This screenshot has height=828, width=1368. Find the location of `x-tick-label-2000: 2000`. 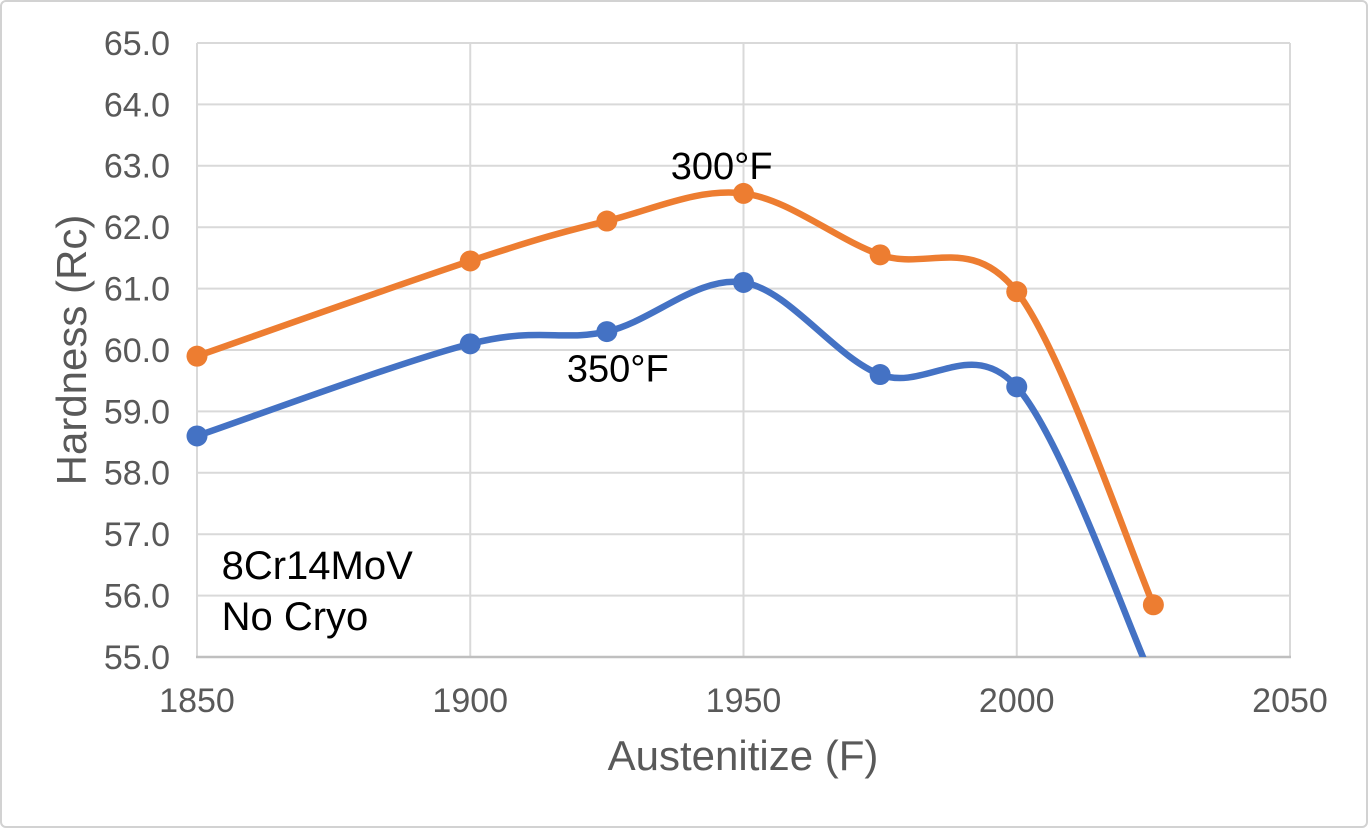

x-tick-label-2000: 2000 is located at coordinates (1017, 701).